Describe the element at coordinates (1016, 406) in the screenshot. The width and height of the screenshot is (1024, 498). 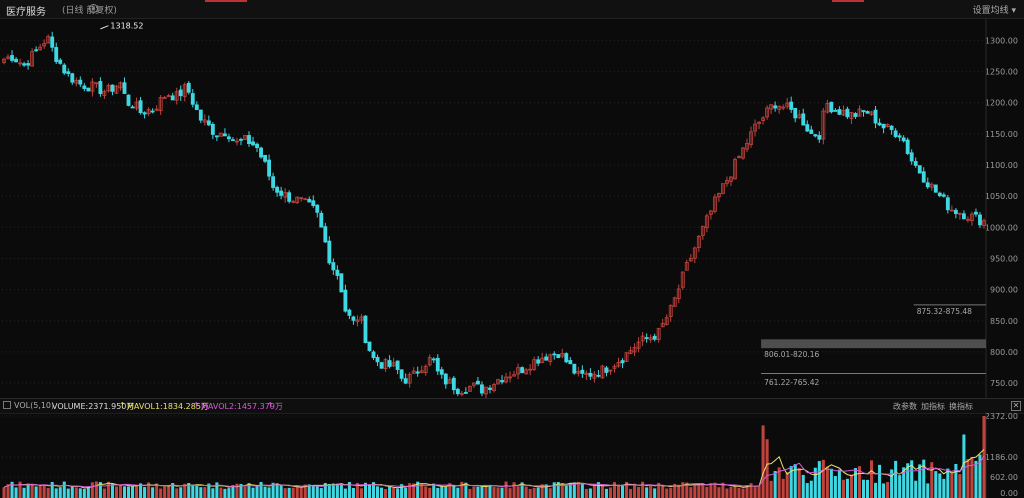
I see `close-icon: ✕` at that location.